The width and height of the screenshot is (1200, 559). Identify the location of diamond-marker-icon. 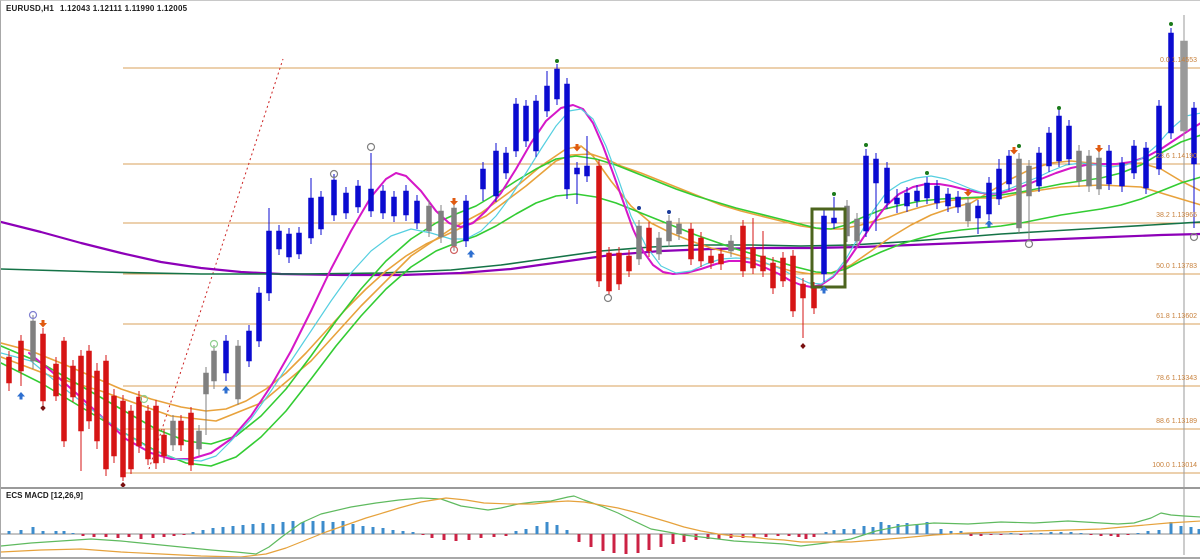
(43, 408).